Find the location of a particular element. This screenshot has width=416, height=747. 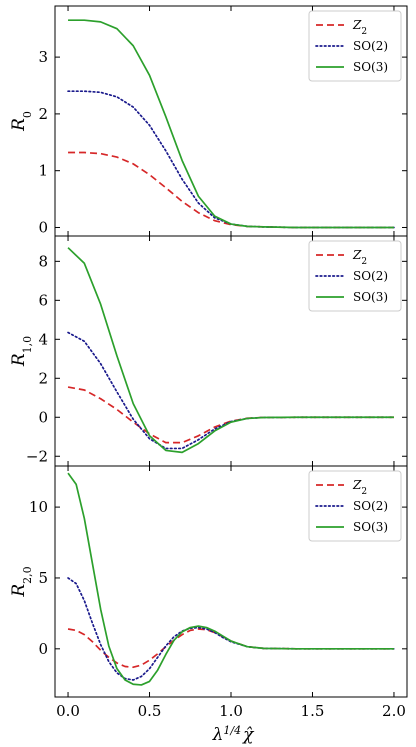

y-tick-label: 3 is located at coordinates (43, 57).